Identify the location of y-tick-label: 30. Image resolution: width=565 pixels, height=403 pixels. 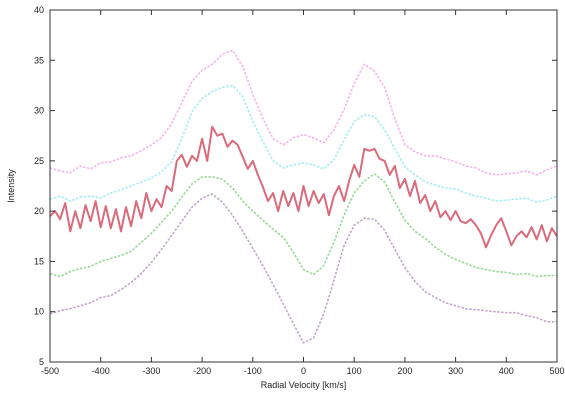
(39, 111).